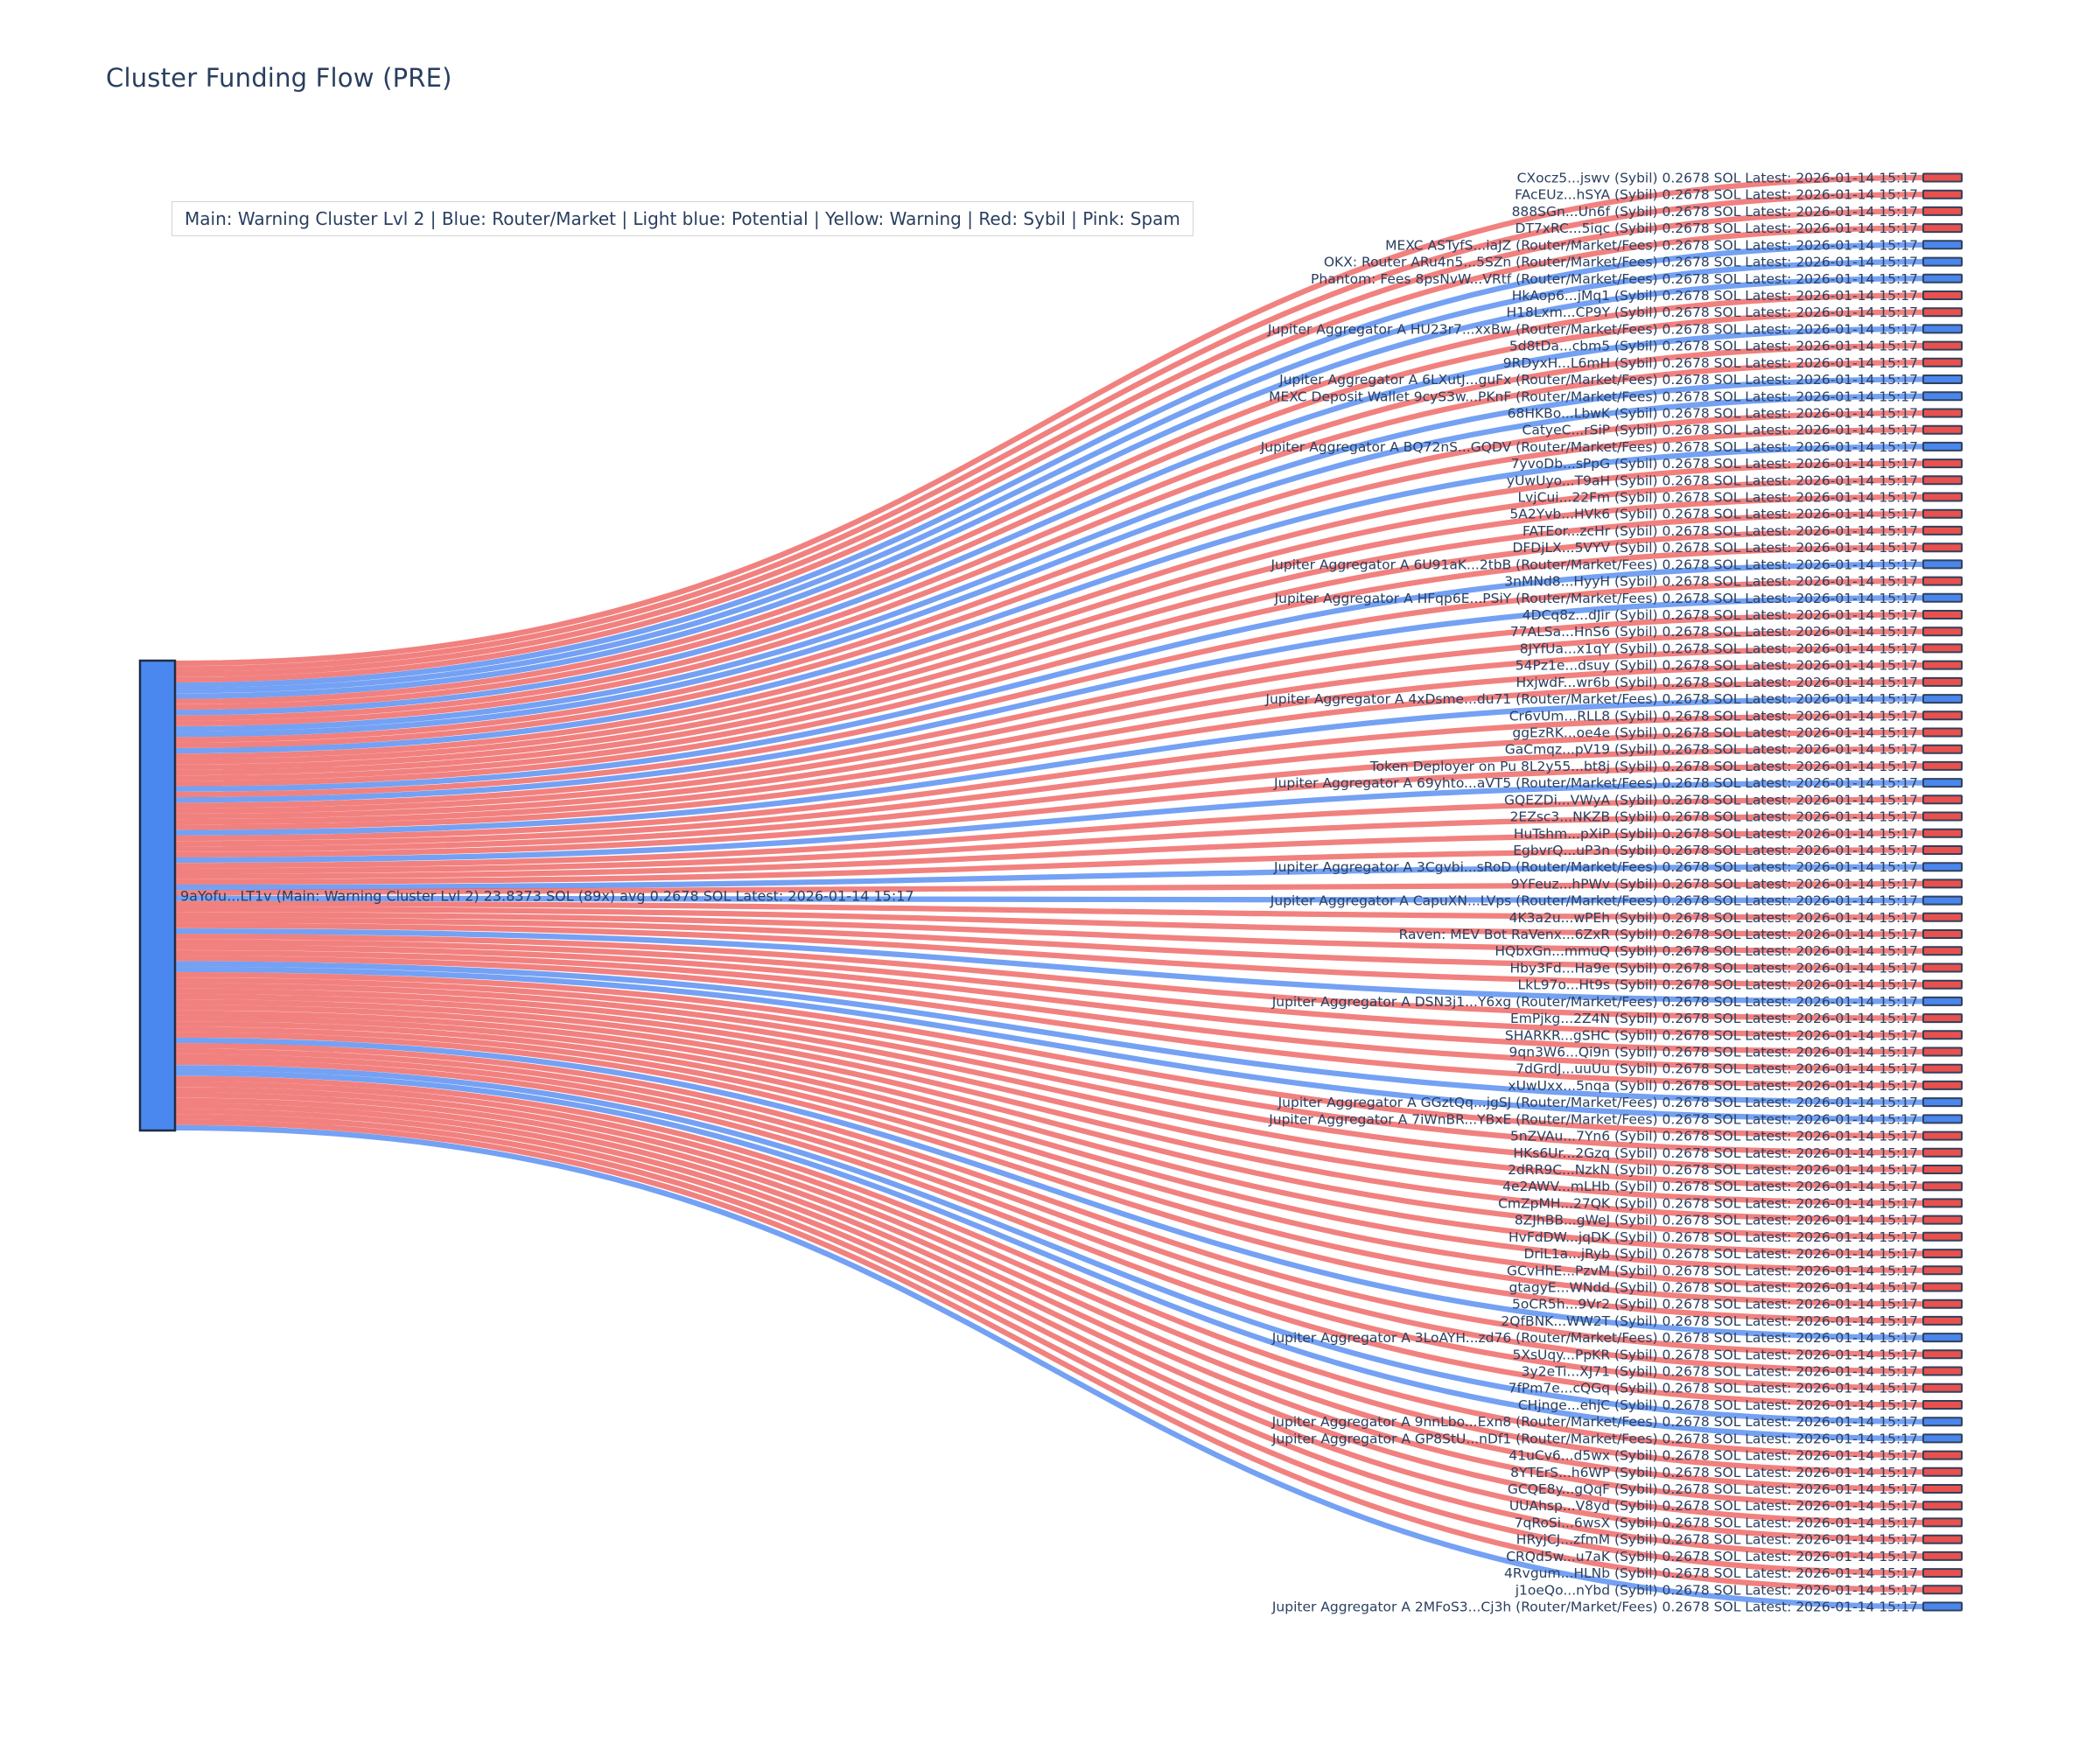 The width and height of the screenshot is (2100, 1750). I want to click on sankey-node-source, so click(157, 895).